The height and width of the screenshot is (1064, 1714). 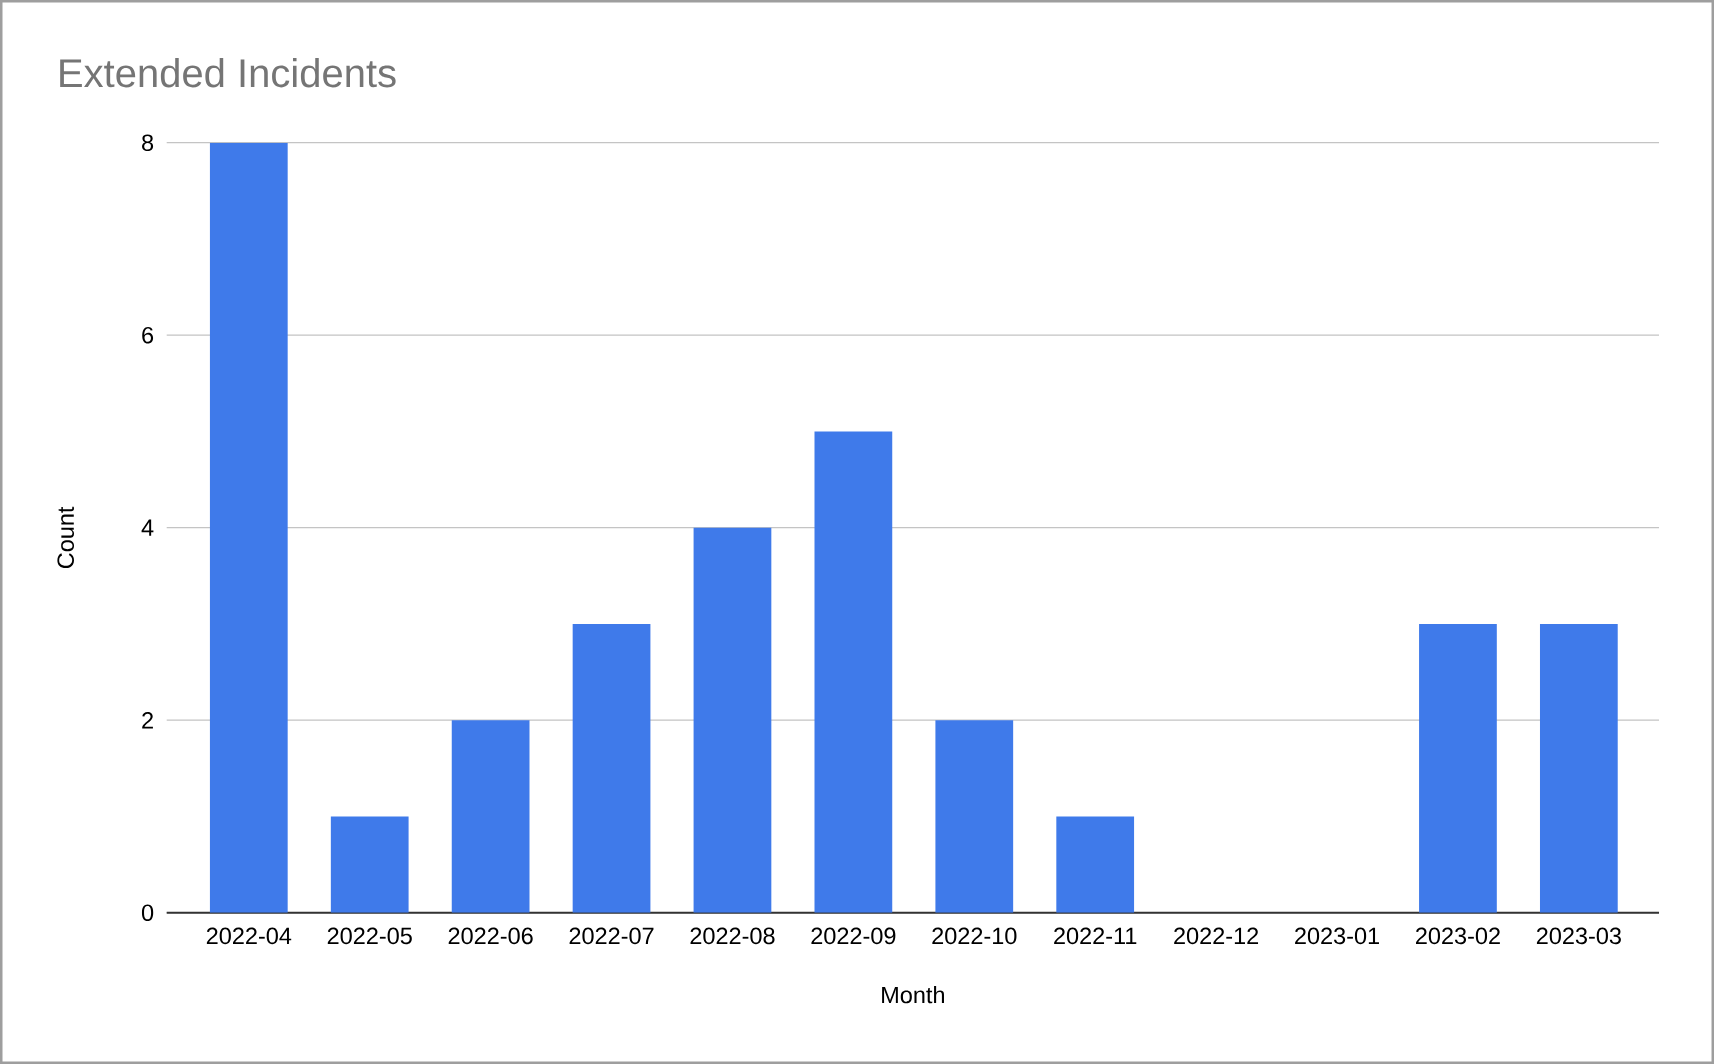 What do you see at coordinates (1337, 936) in the screenshot?
I see `x-tick-label: 2023-01` at bounding box center [1337, 936].